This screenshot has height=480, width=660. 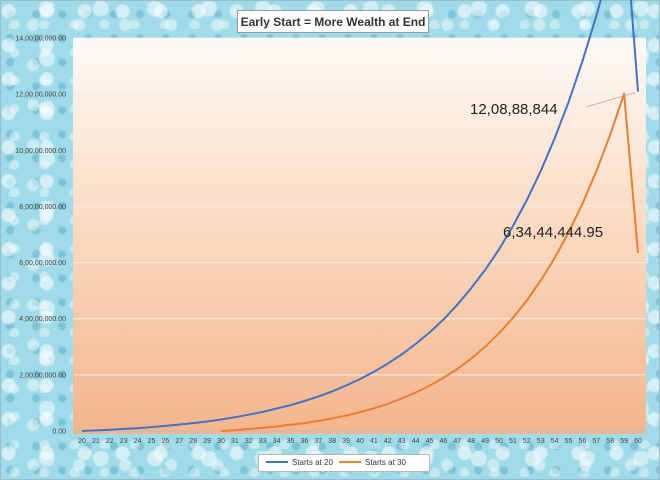 I want to click on x-tick-label: 57, so click(x=596, y=441).